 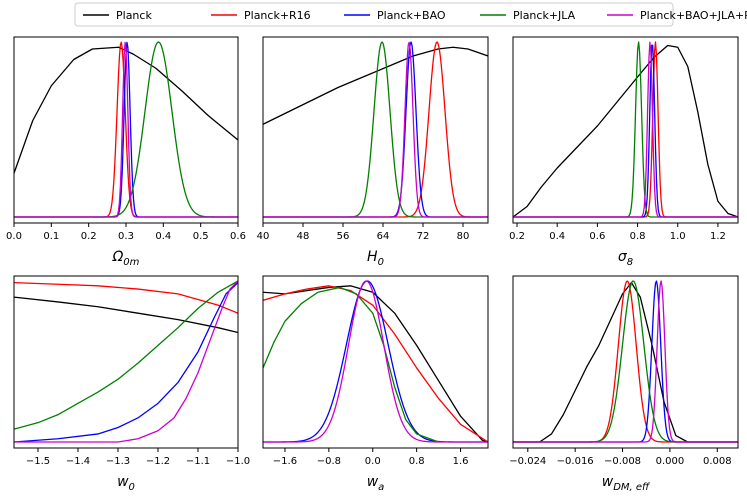 I want to click on x-tick-label: −1.0, so click(x=238, y=461).